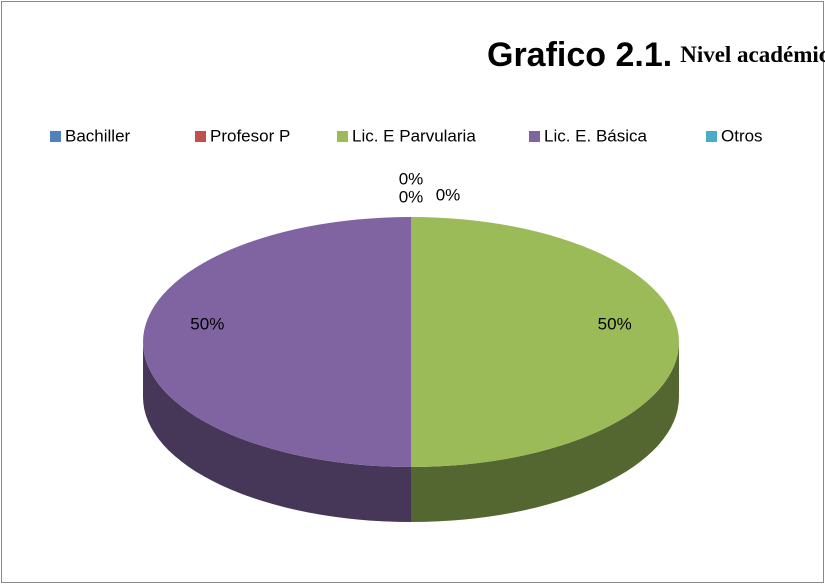  I want to click on subtitle: Nivel académico, so click(752, 54).